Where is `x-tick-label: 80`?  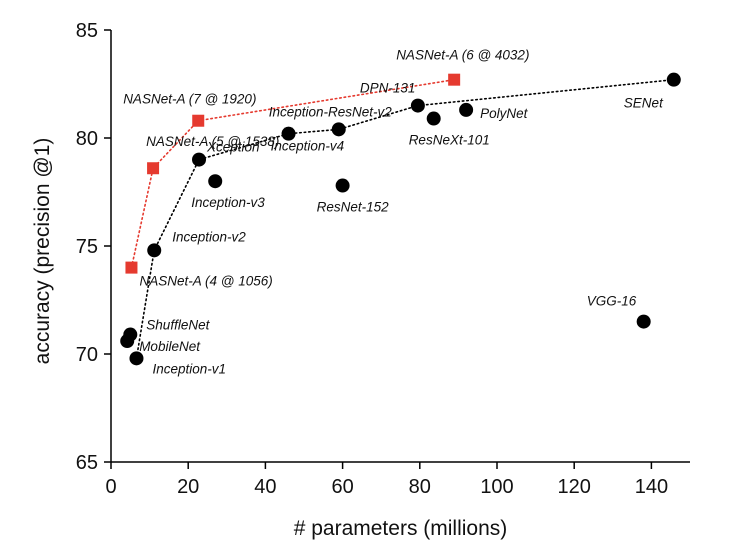
x-tick-label: 80 is located at coordinates (420, 487).